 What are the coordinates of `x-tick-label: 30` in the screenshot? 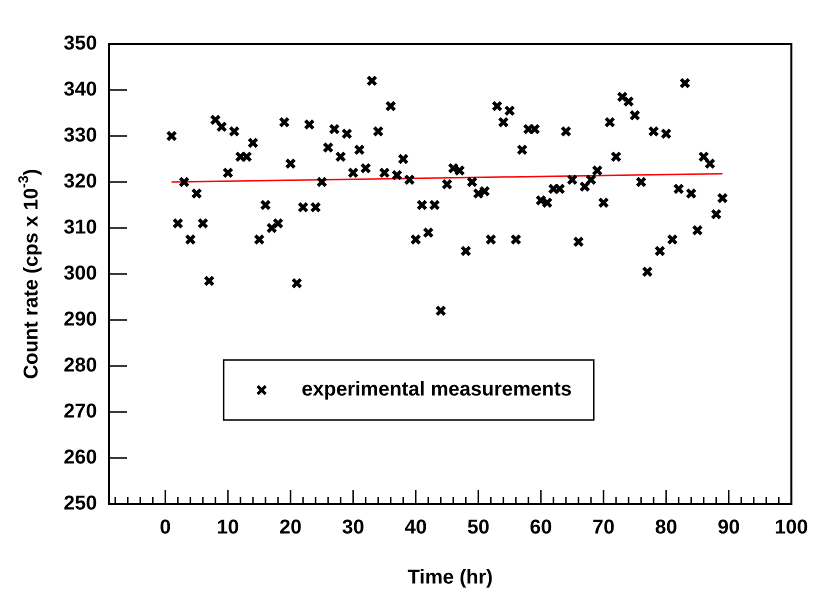 It's located at (353, 527).